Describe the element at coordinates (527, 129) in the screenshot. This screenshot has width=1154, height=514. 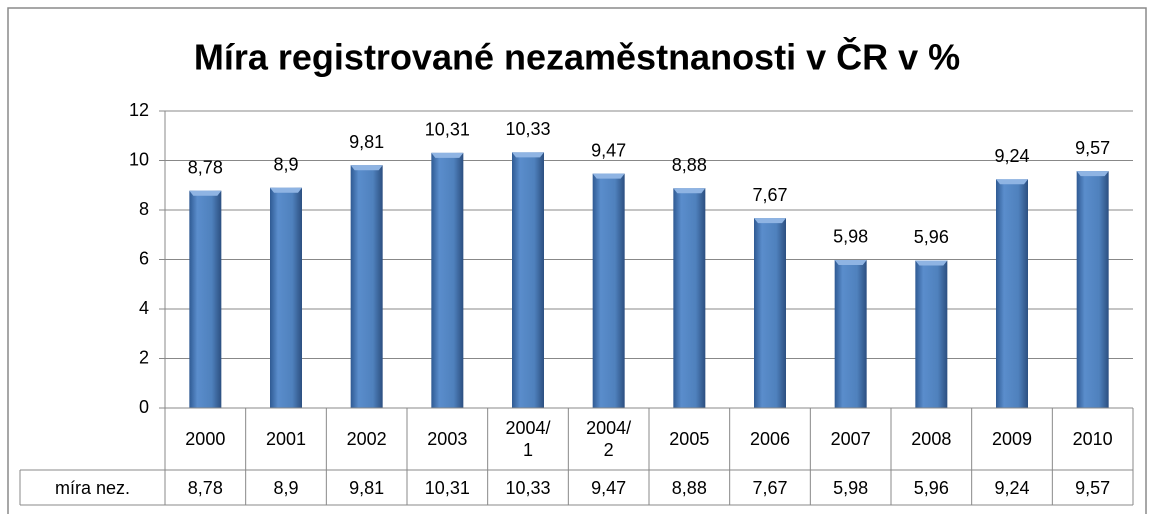
I see `data-label: 10,33` at that location.